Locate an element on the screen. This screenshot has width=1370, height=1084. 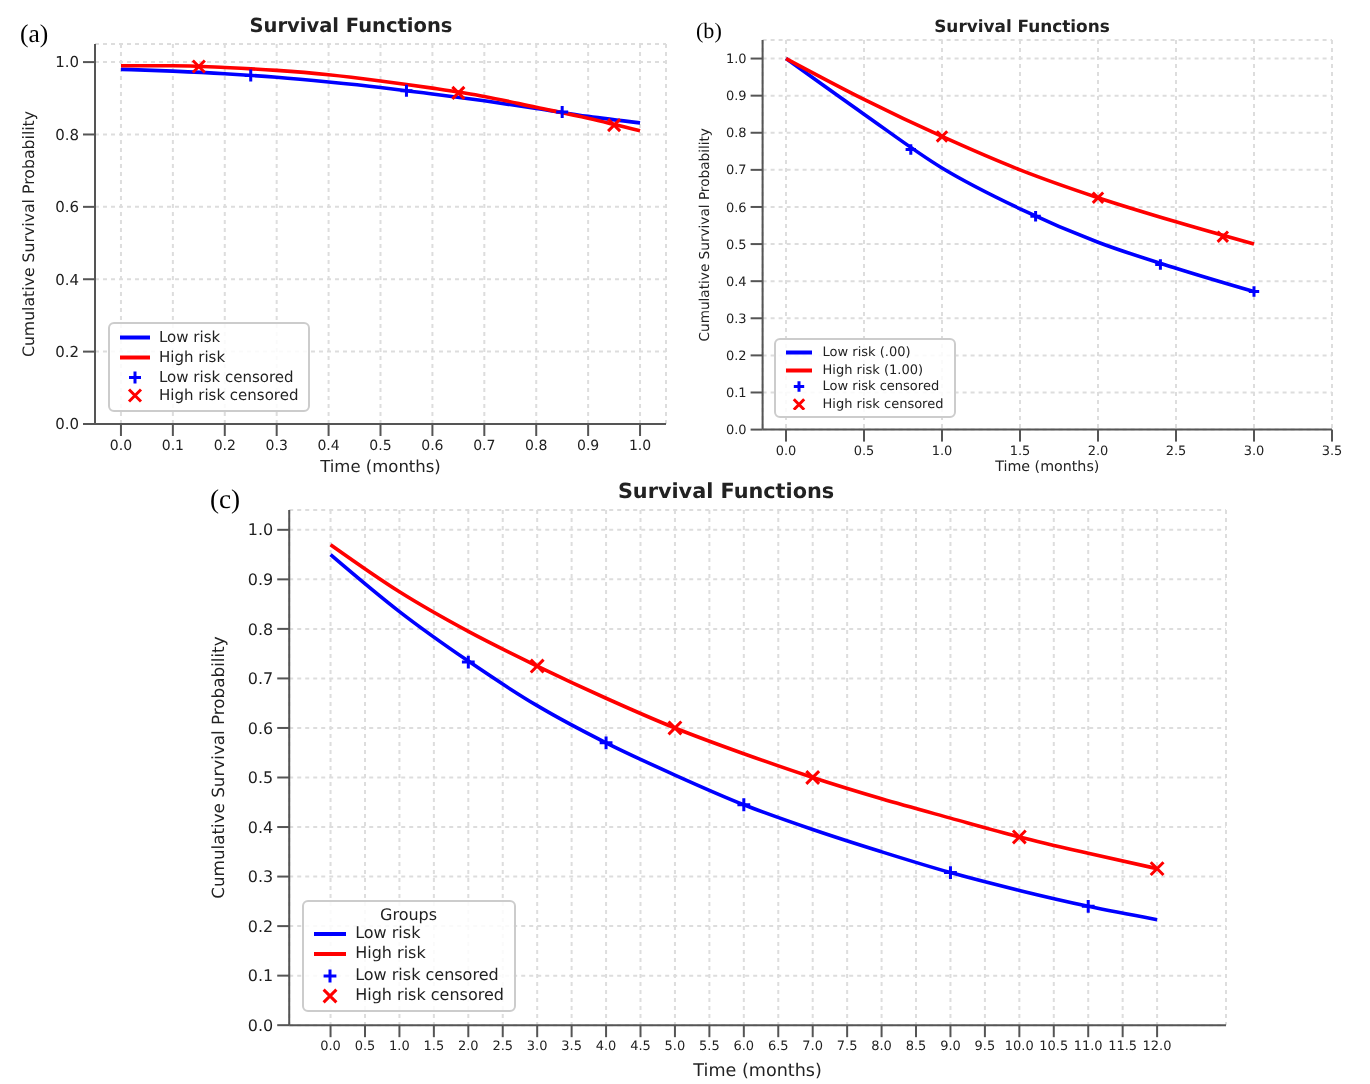
y-tick-label: 0.9 is located at coordinates (260, 579).